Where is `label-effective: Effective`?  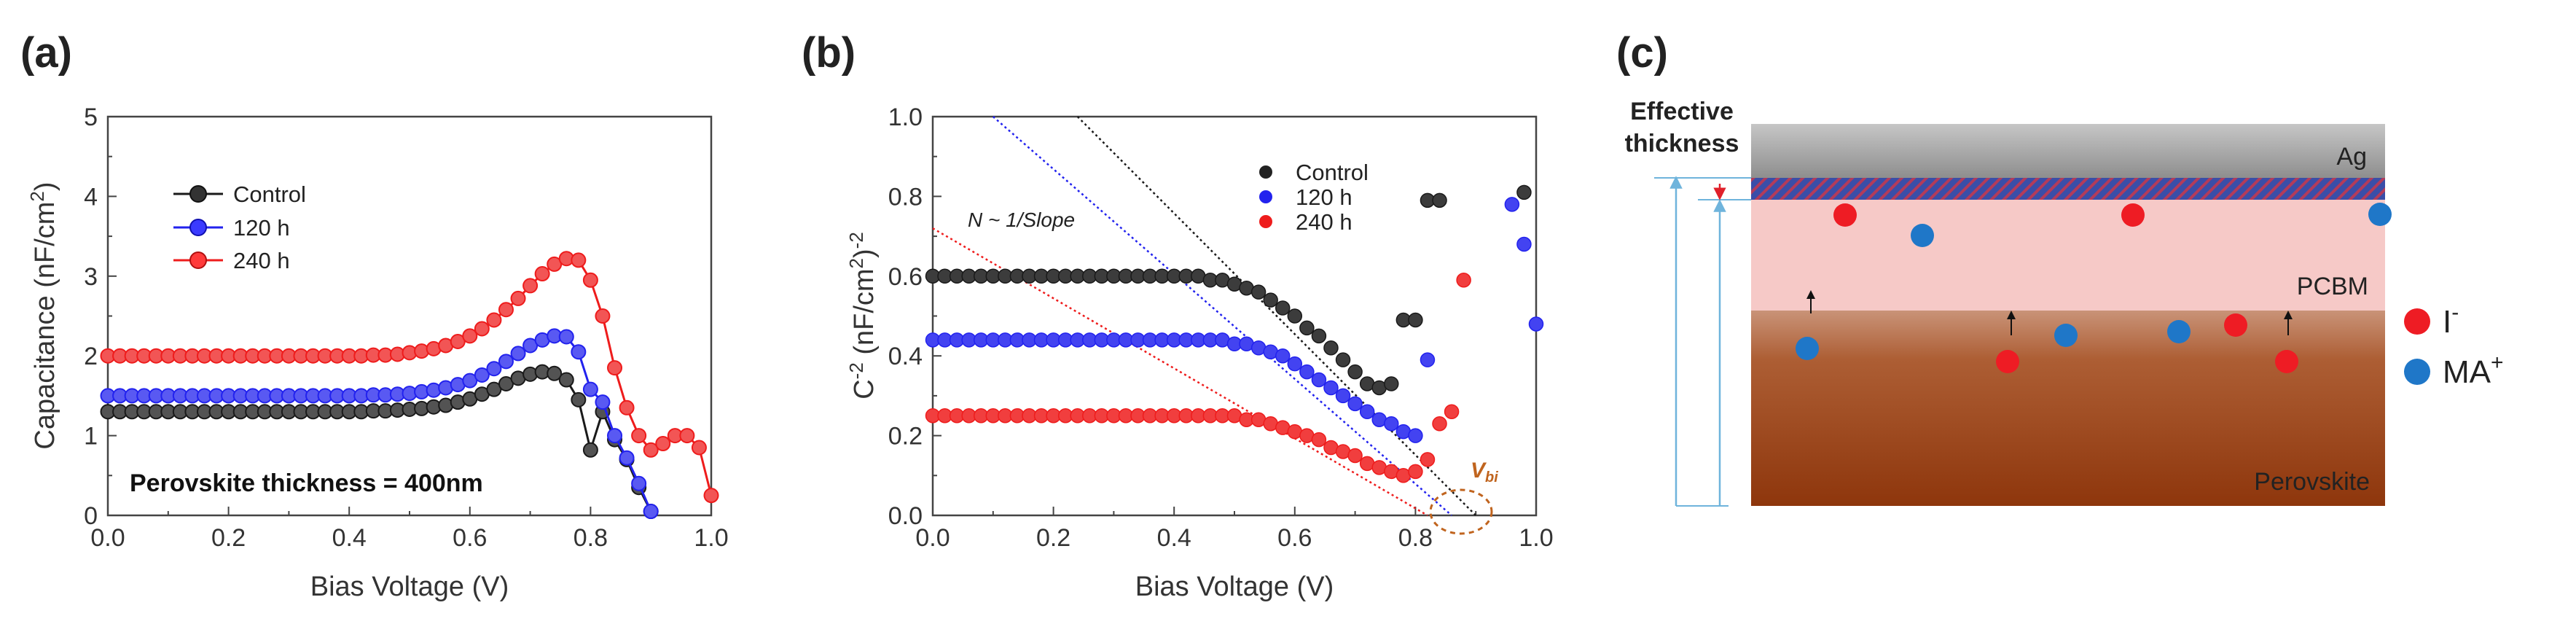
label-effective: Effective is located at coordinates (1682, 111).